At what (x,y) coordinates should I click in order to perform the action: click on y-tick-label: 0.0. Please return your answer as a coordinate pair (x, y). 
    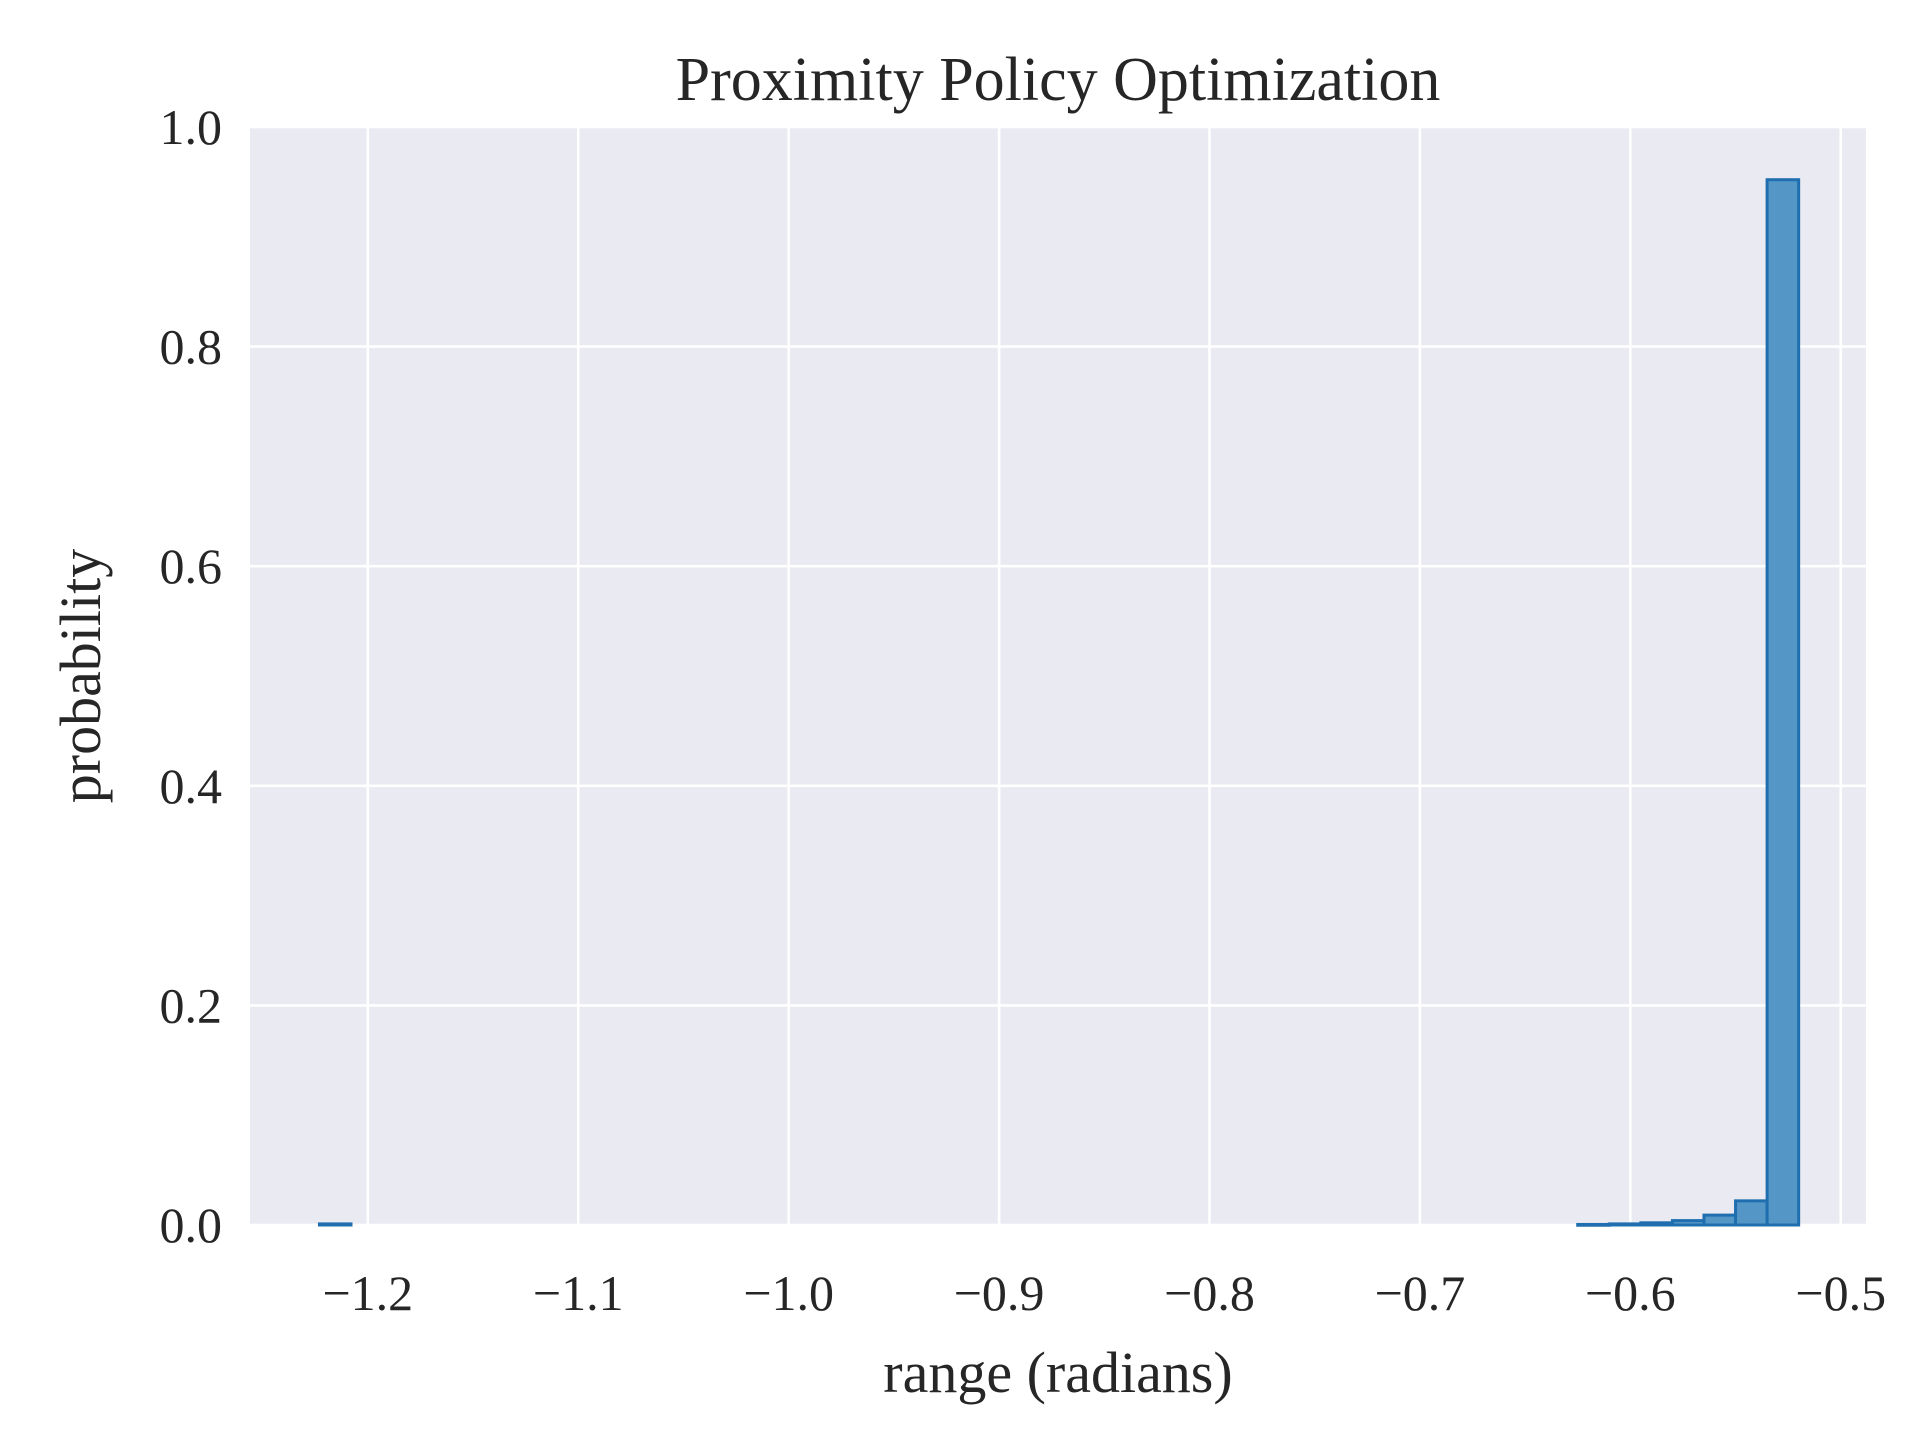
    Looking at the image, I should click on (191, 1225).